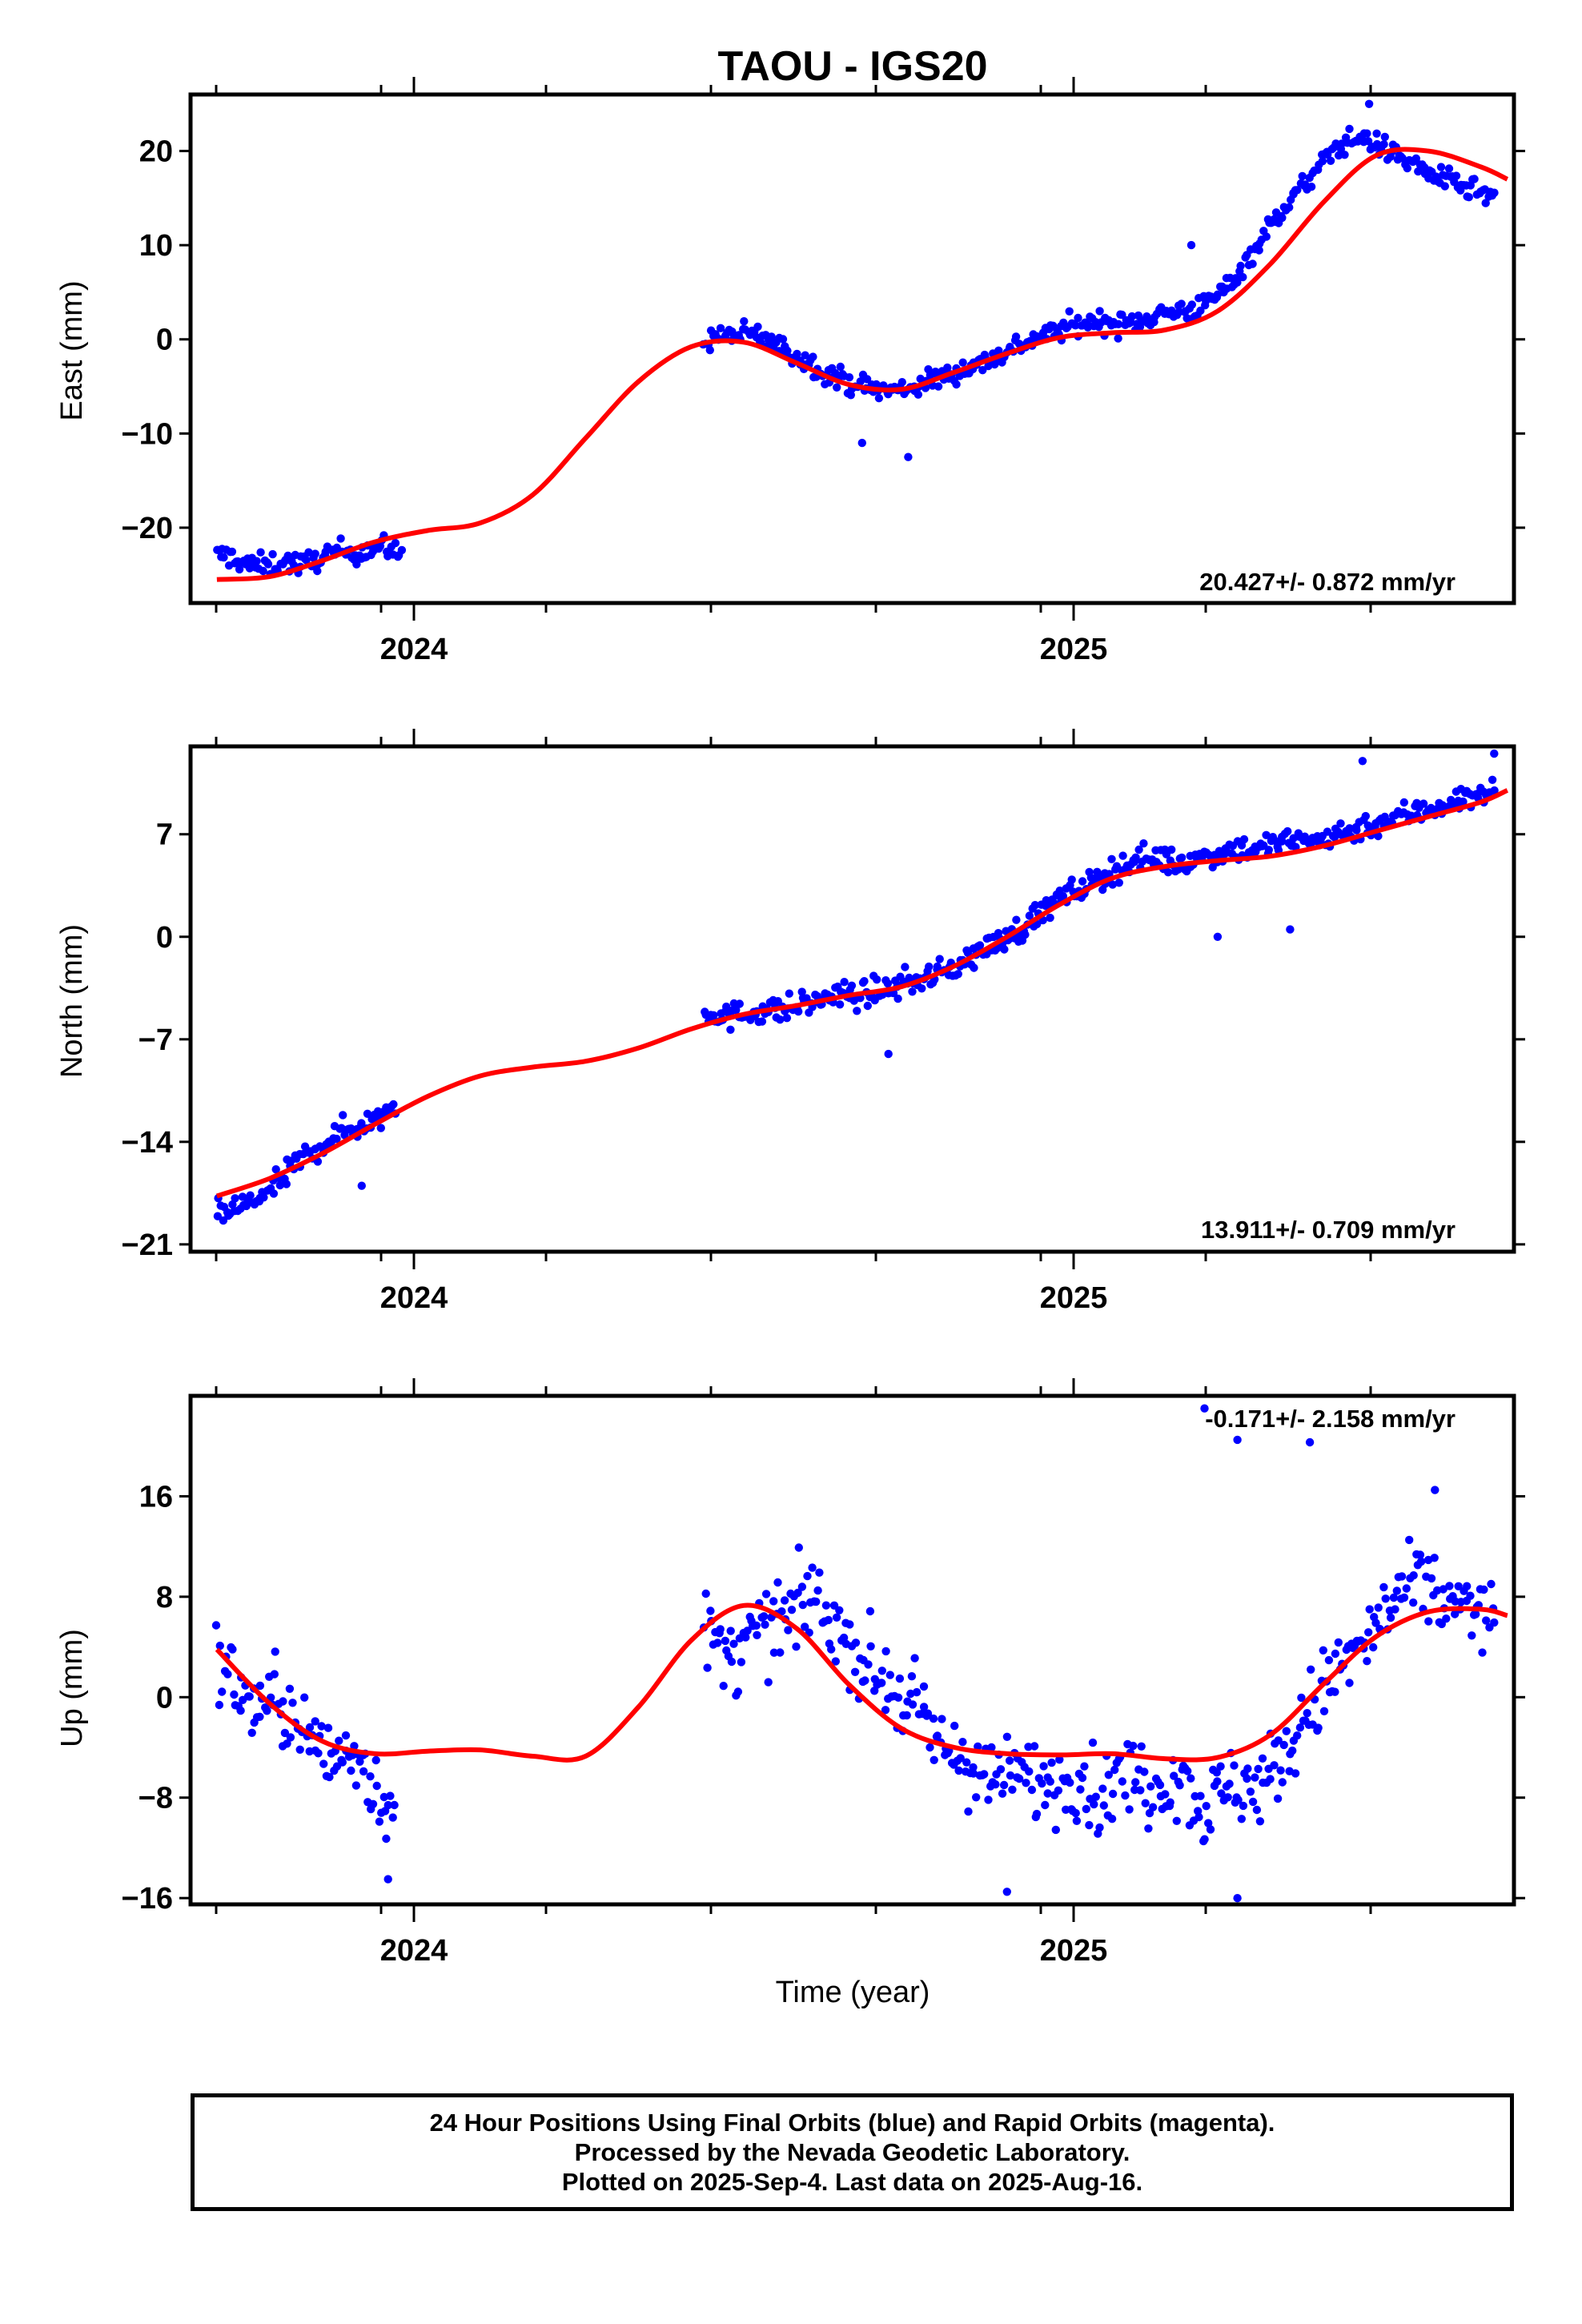 This screenshot has height=2324, width=1582. Describe the element at coordinates (147, 1245) in the screenshot. I see `y-tick-label: −21` at that location.